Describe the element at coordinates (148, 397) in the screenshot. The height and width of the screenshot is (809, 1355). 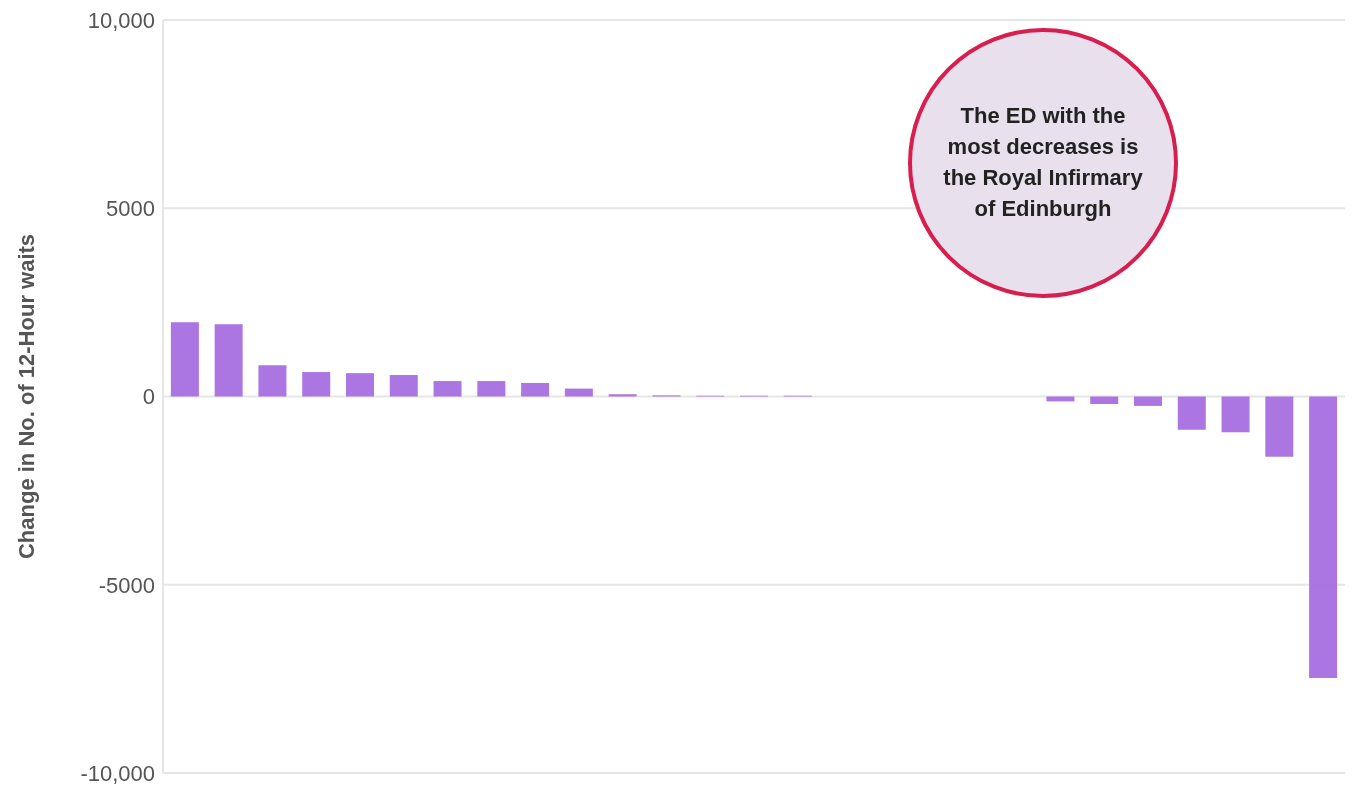
I see `y-tick-label: 0` at that location.